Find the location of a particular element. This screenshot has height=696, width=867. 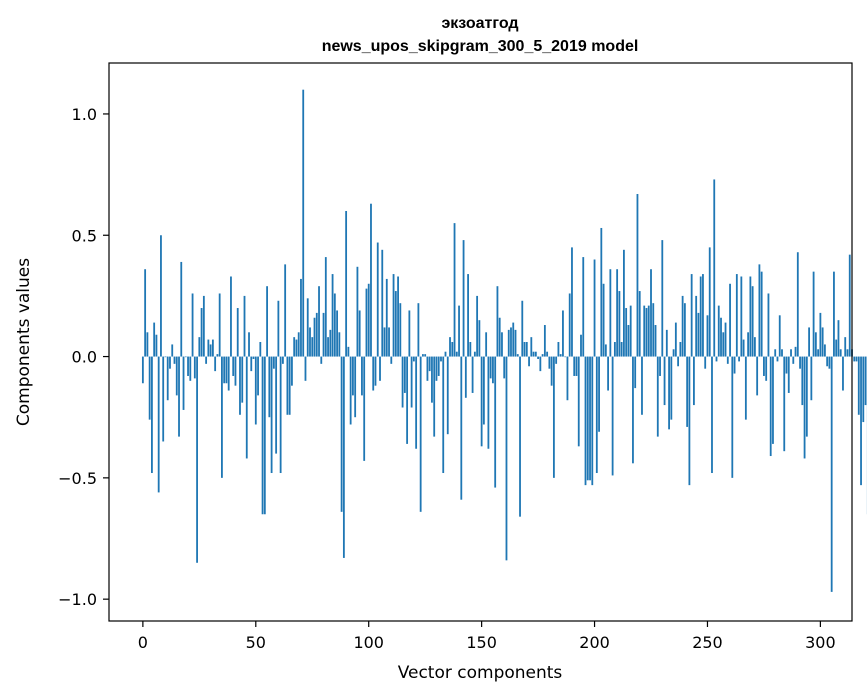

x-tick-label: 200 is located at coordinates (594, 642).